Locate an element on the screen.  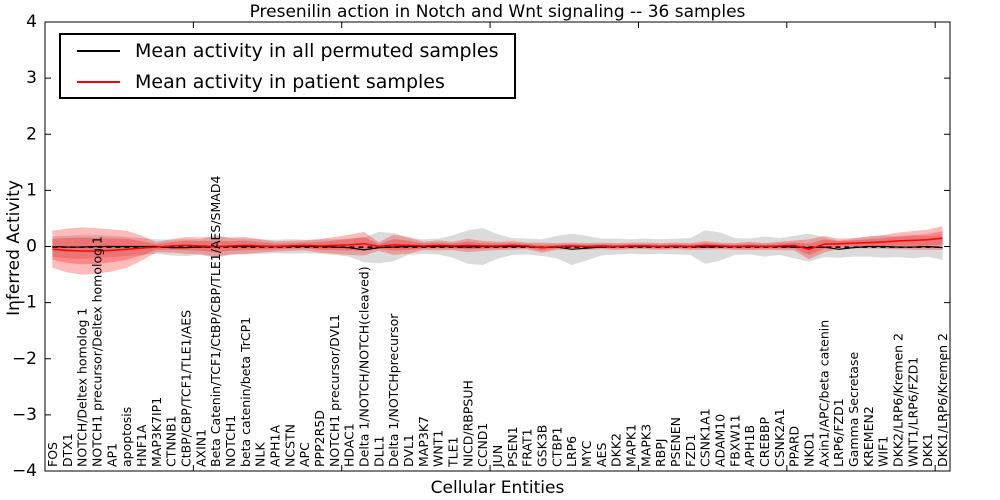
legend-item-permuted: Mean activity in all permuted samples is located at coordinates (287, 50).